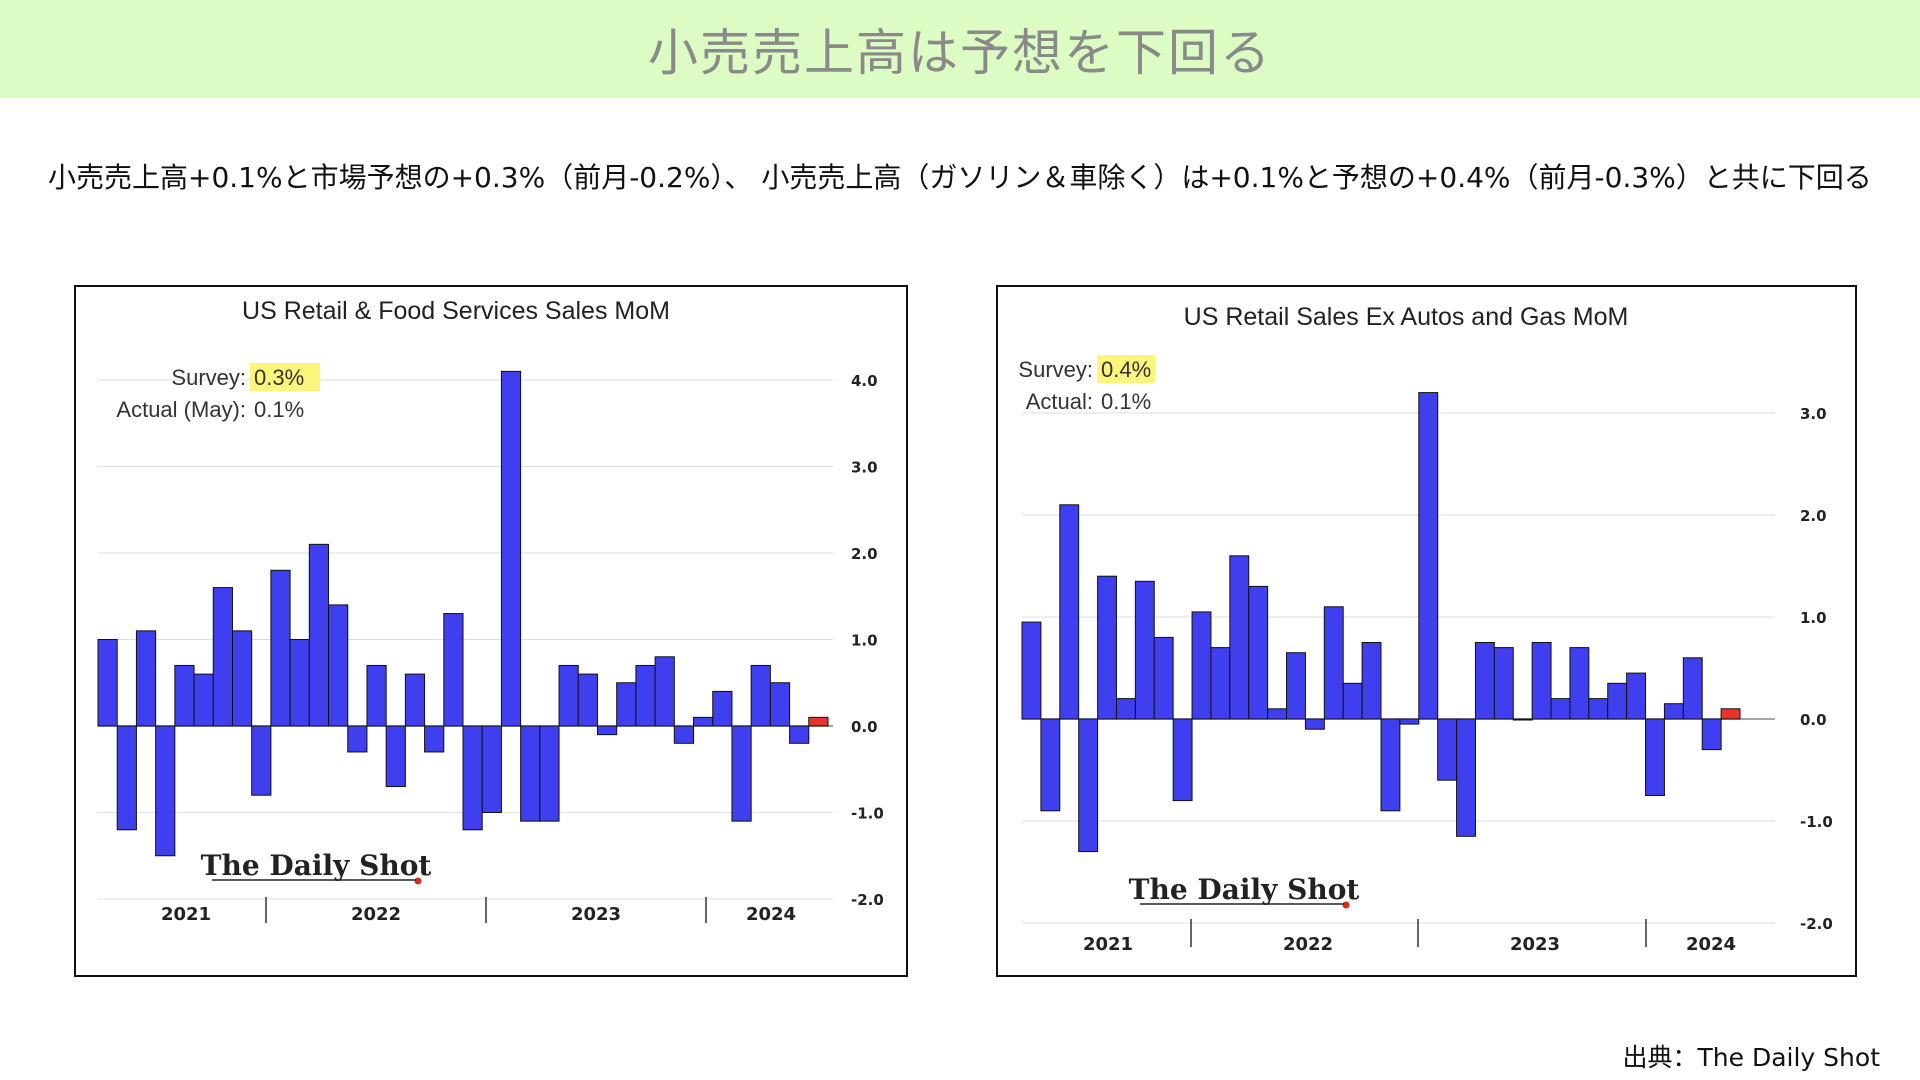 Image resolution: width=1920 pixels, height=1080 pixels. I want to click on latest-bar, so click(1730, 714).